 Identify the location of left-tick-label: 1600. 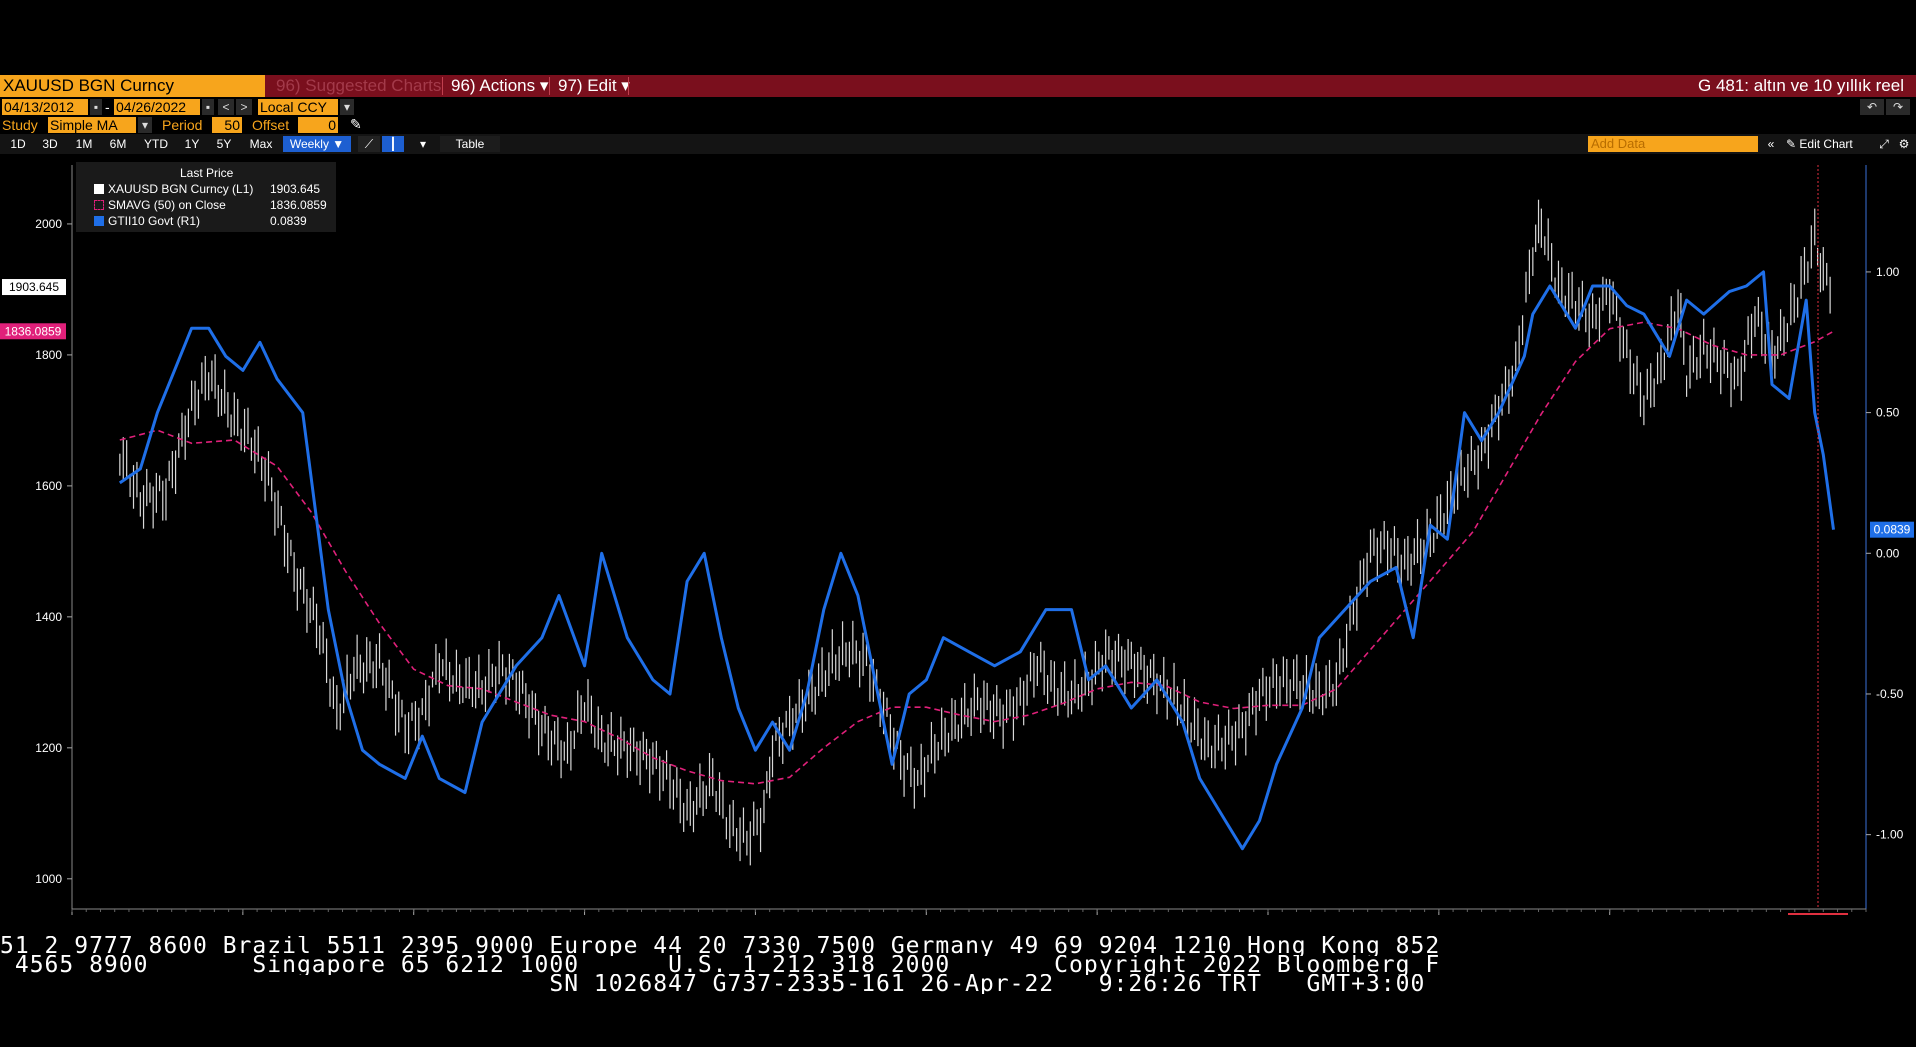
(48, 486).